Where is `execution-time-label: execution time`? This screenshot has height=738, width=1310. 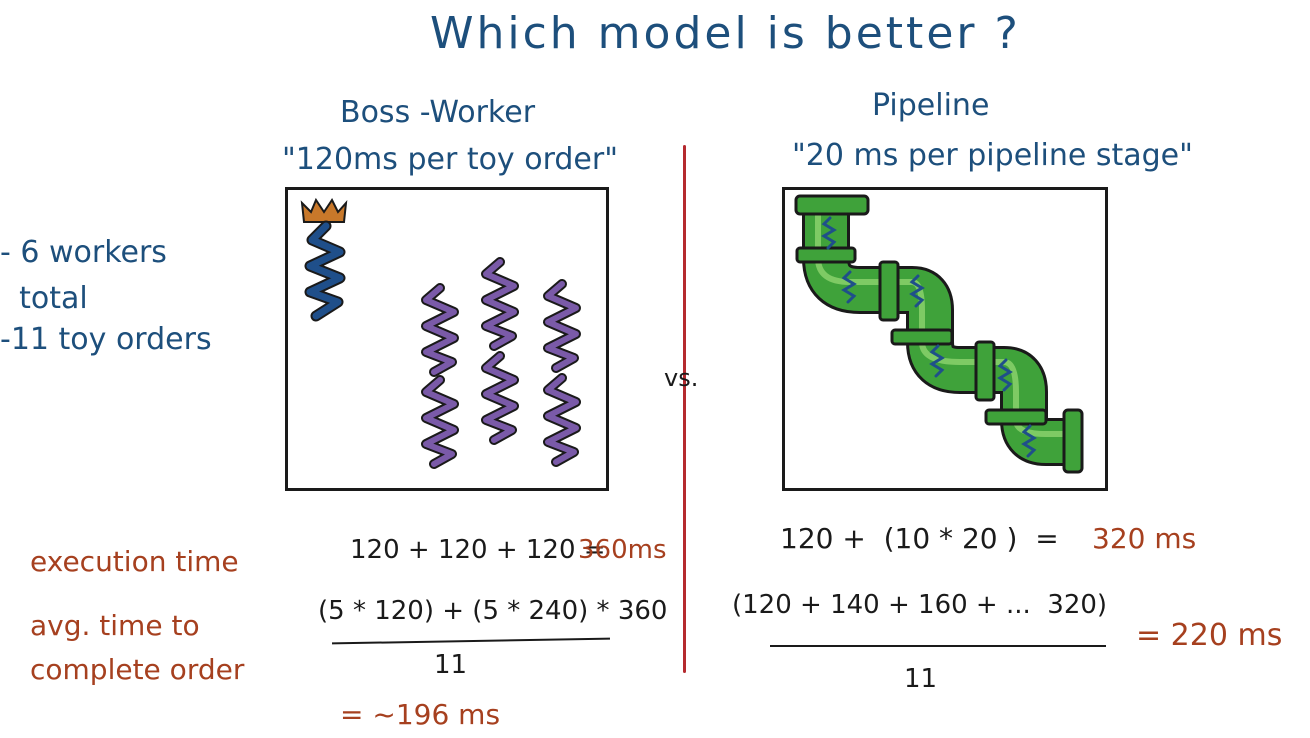 execution-time-label: execution time is located at coordinates (134, 561).